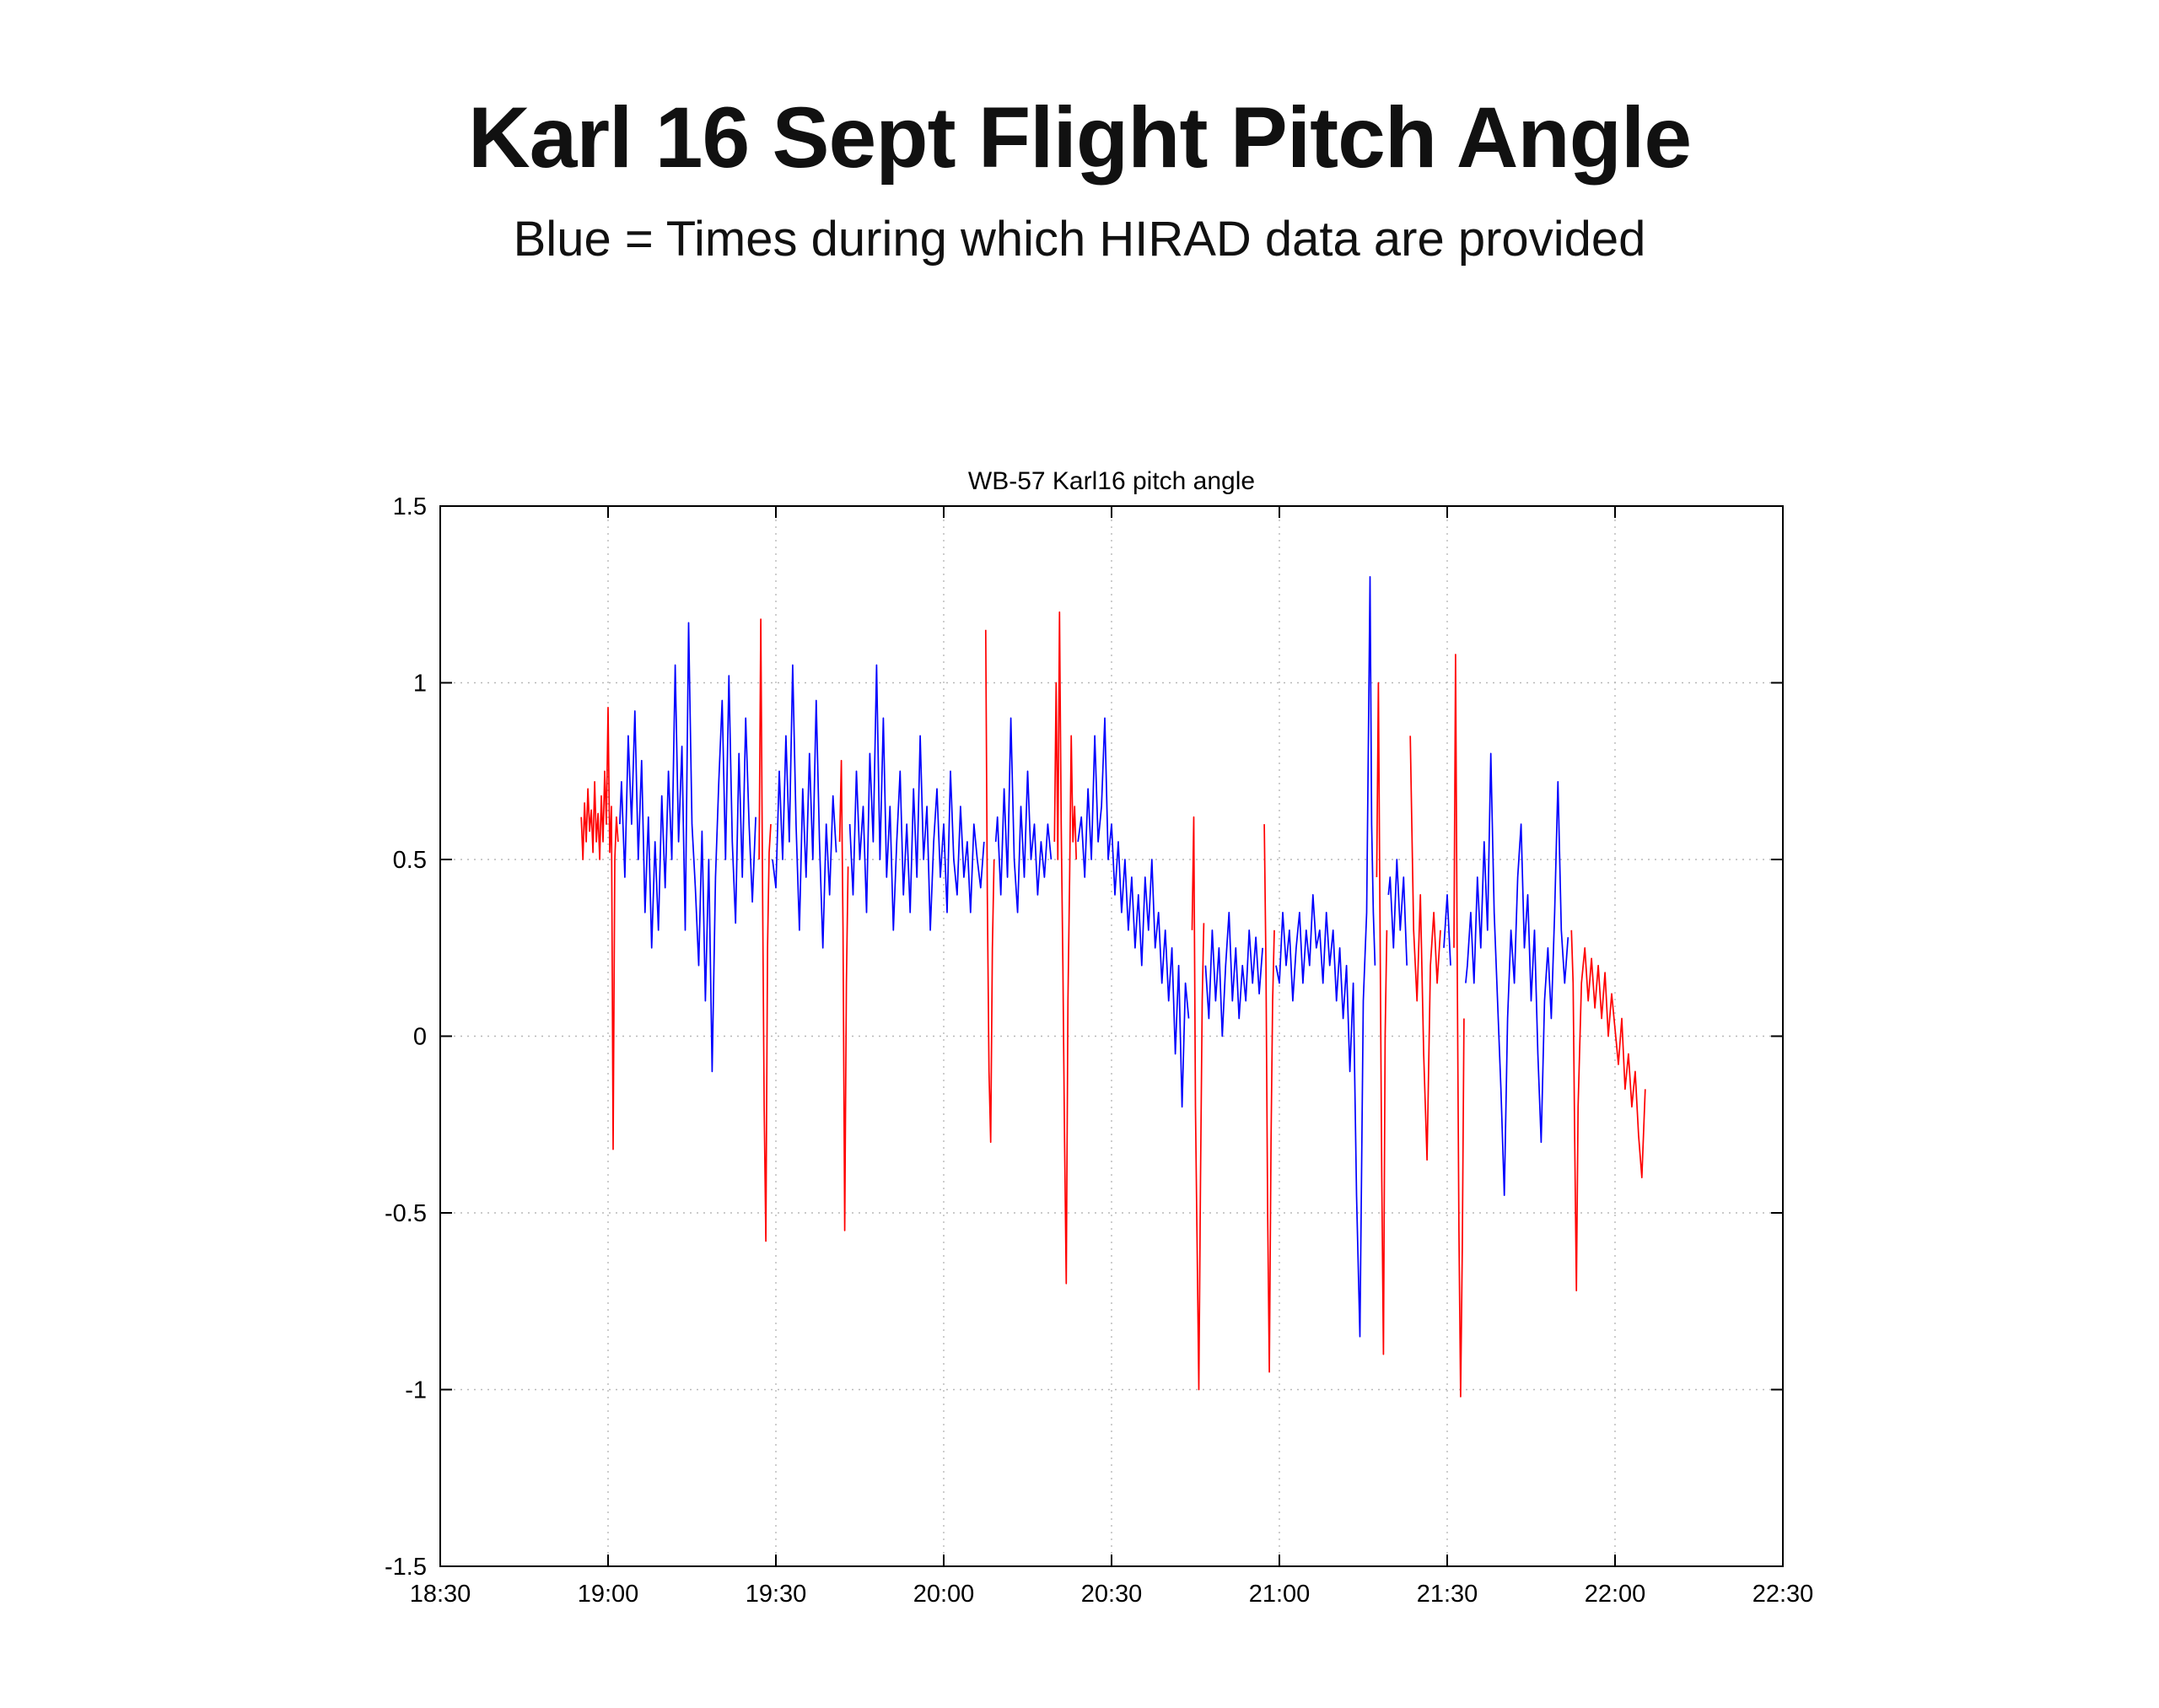 The width and height of the screenshot is (2159, 1708). What do you see at coordinates (944, 1594) in the screenshot?
I see `x-tick-label: 20:00` at bounding box center [944, 1594].